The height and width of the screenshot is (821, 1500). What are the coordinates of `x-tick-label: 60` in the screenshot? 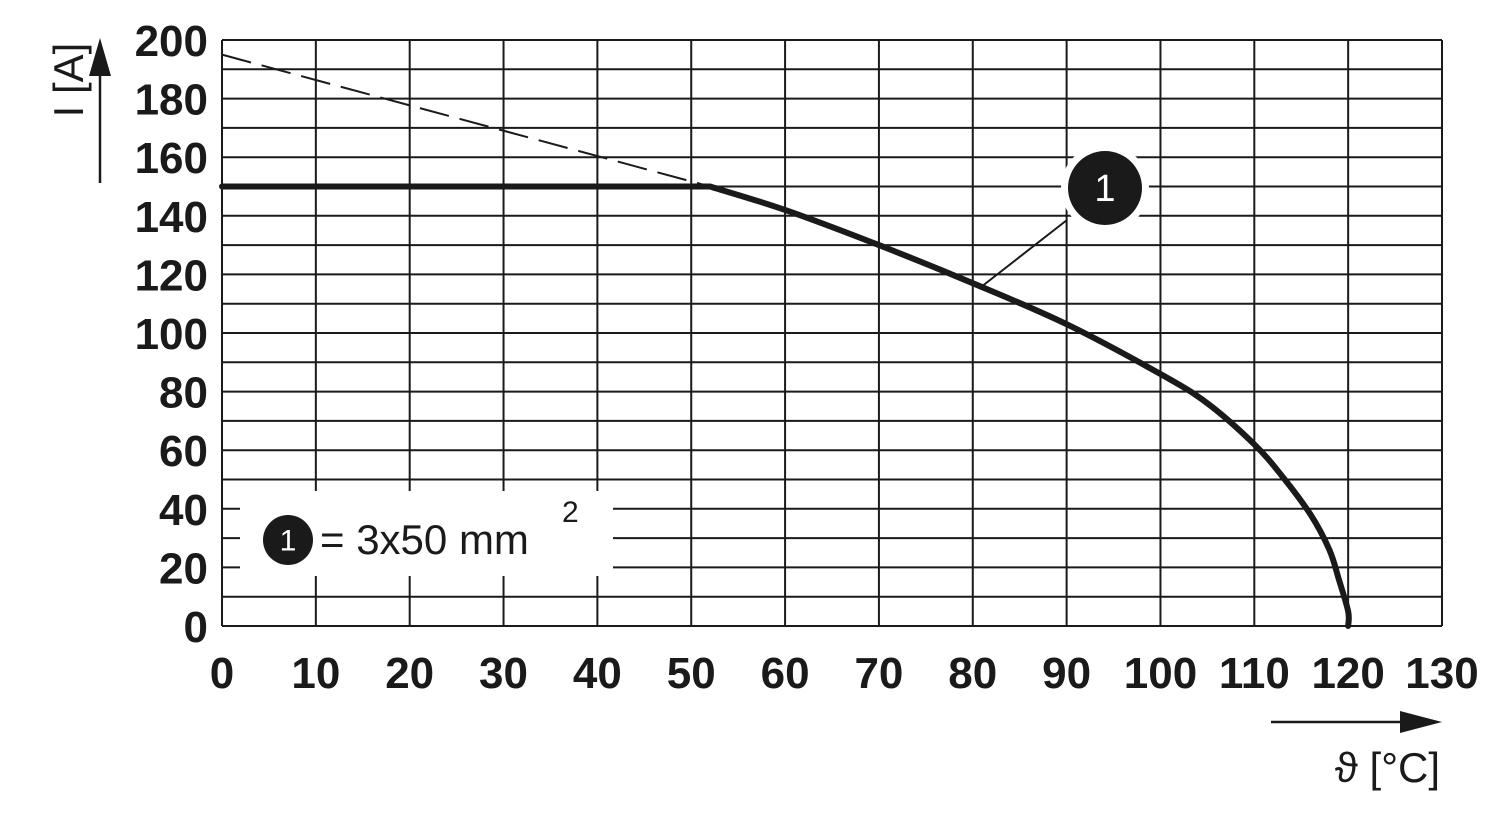 It's located at (785, 673).